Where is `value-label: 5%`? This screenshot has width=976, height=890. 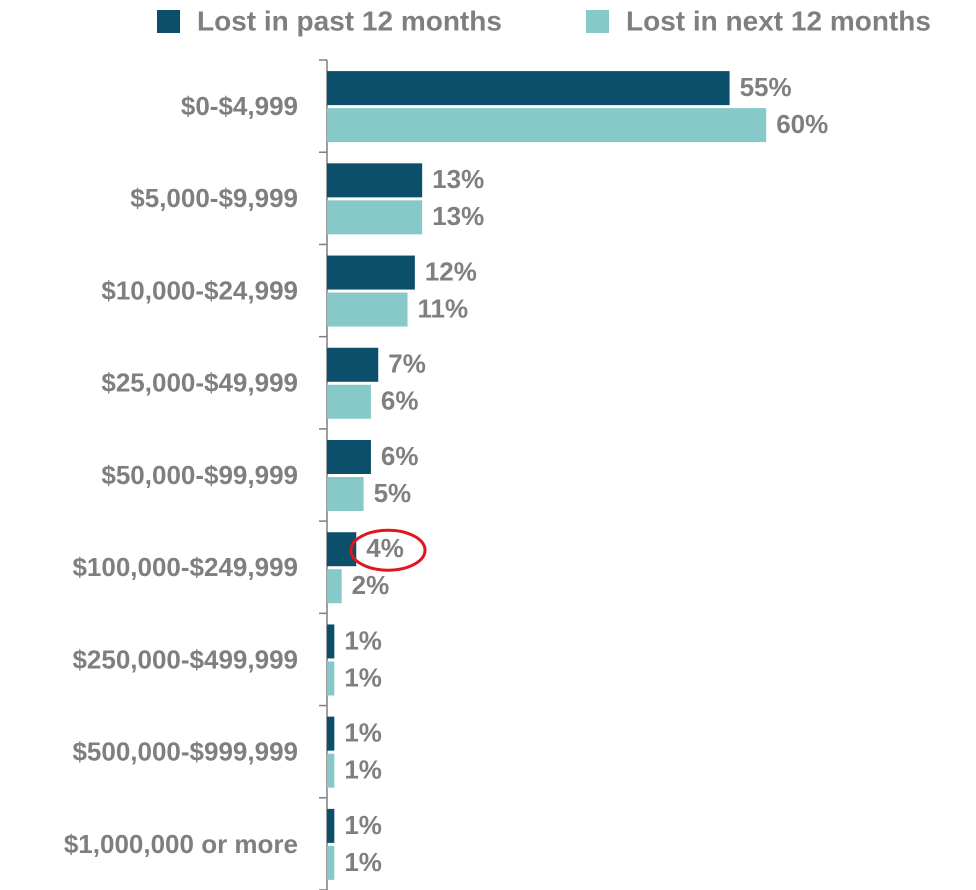 value-label: 5% is located at coordinates (393, 493).